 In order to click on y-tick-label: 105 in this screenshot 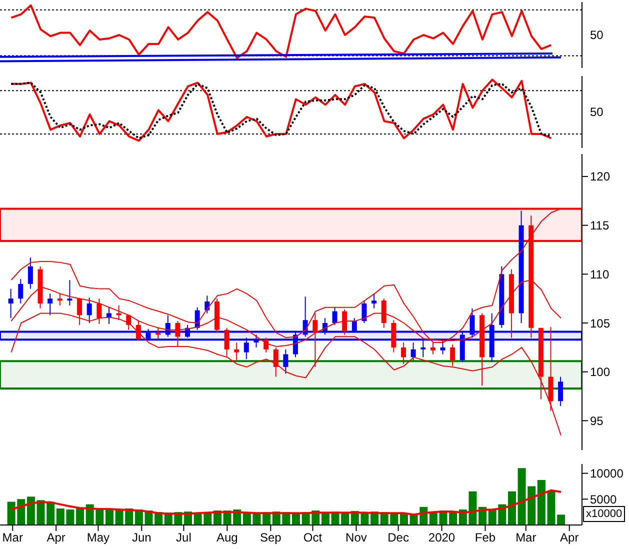, I will do `click(600, 323)`.